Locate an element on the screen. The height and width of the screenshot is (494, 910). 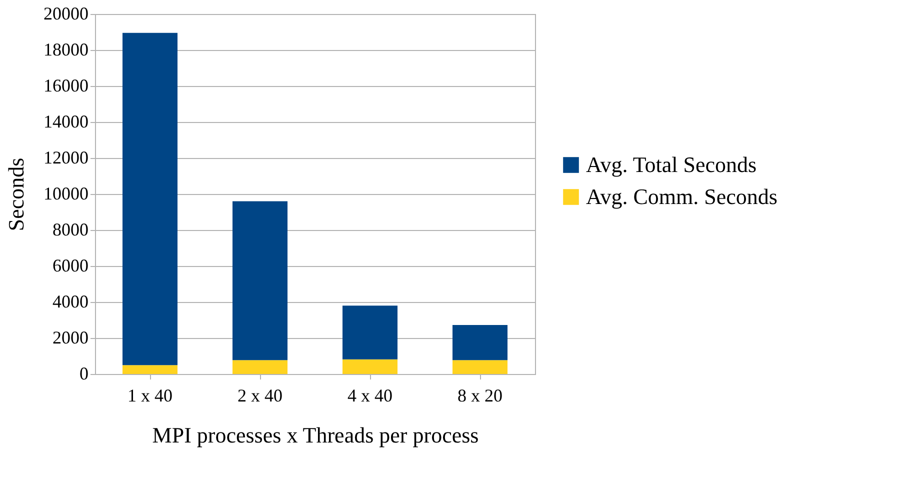
x-tick-label: 8 x 20 is located at coordinates (480, 396).